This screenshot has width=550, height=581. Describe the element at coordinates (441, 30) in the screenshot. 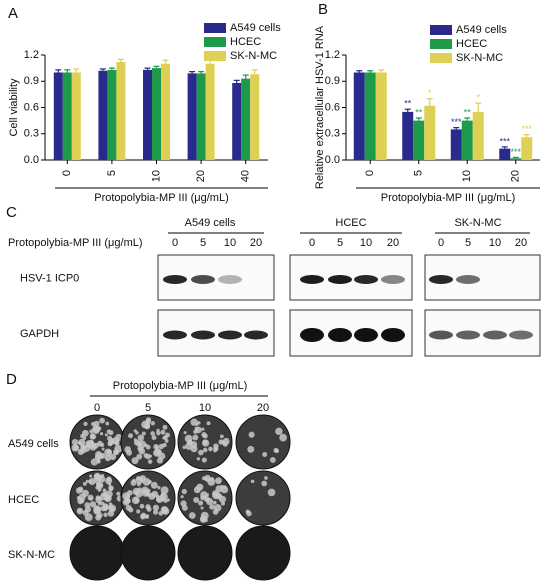

I see `legend-swatch` at that location.